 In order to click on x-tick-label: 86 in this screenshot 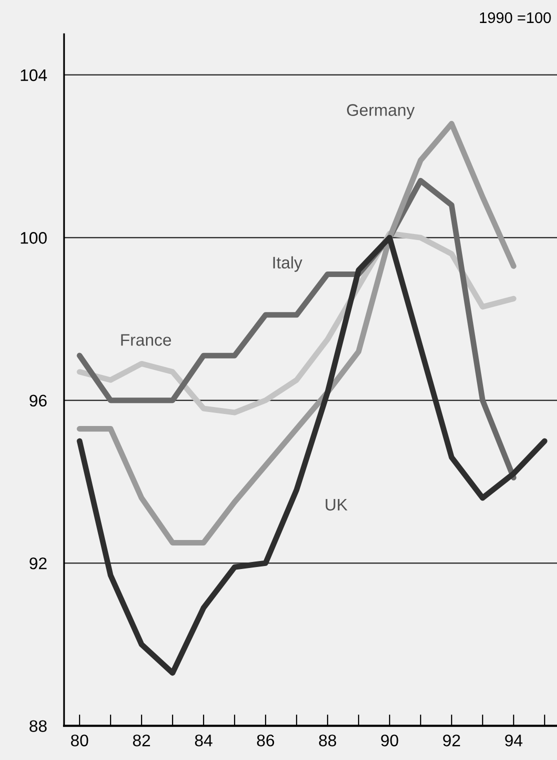, I will do `click(265, 740)`.